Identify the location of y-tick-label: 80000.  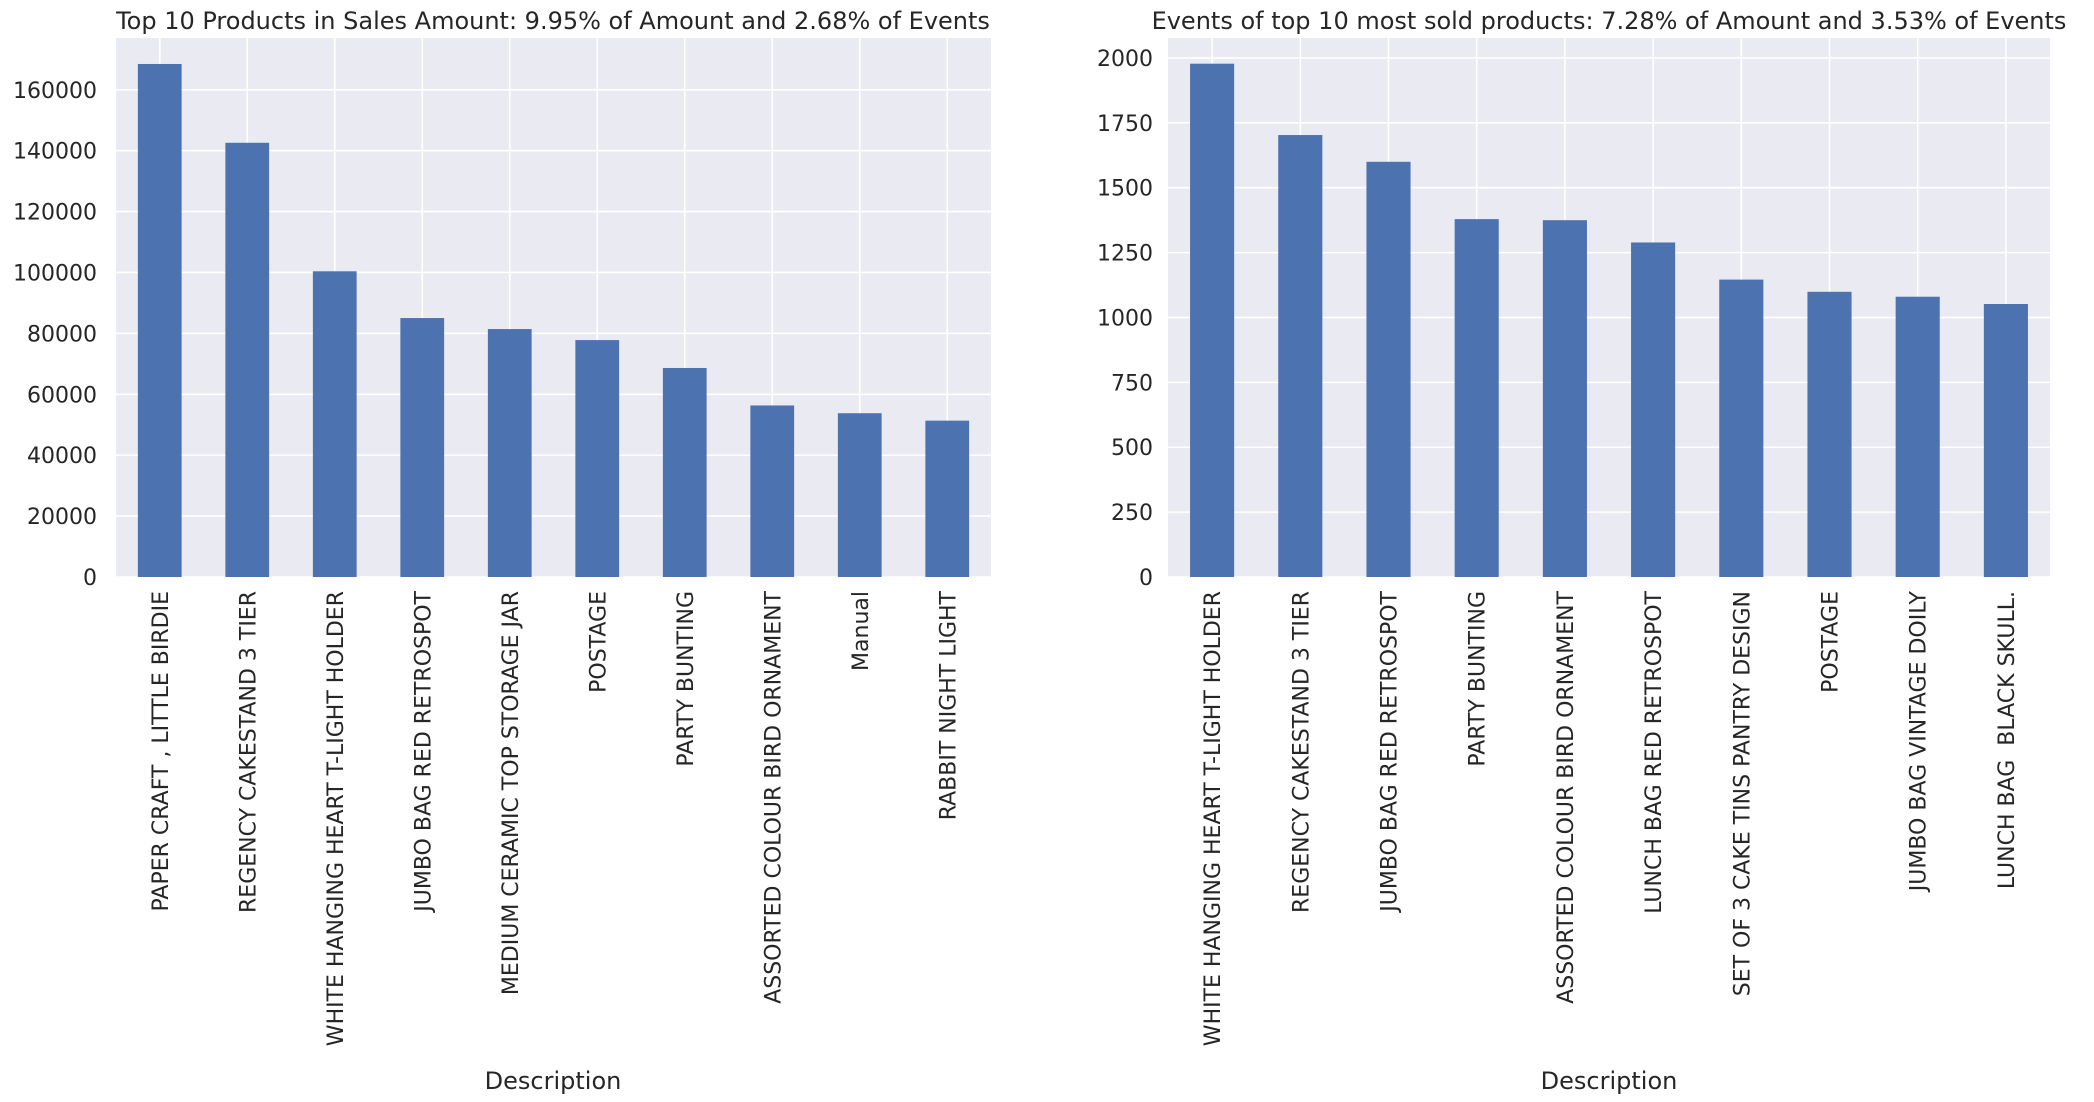
(62, 334).